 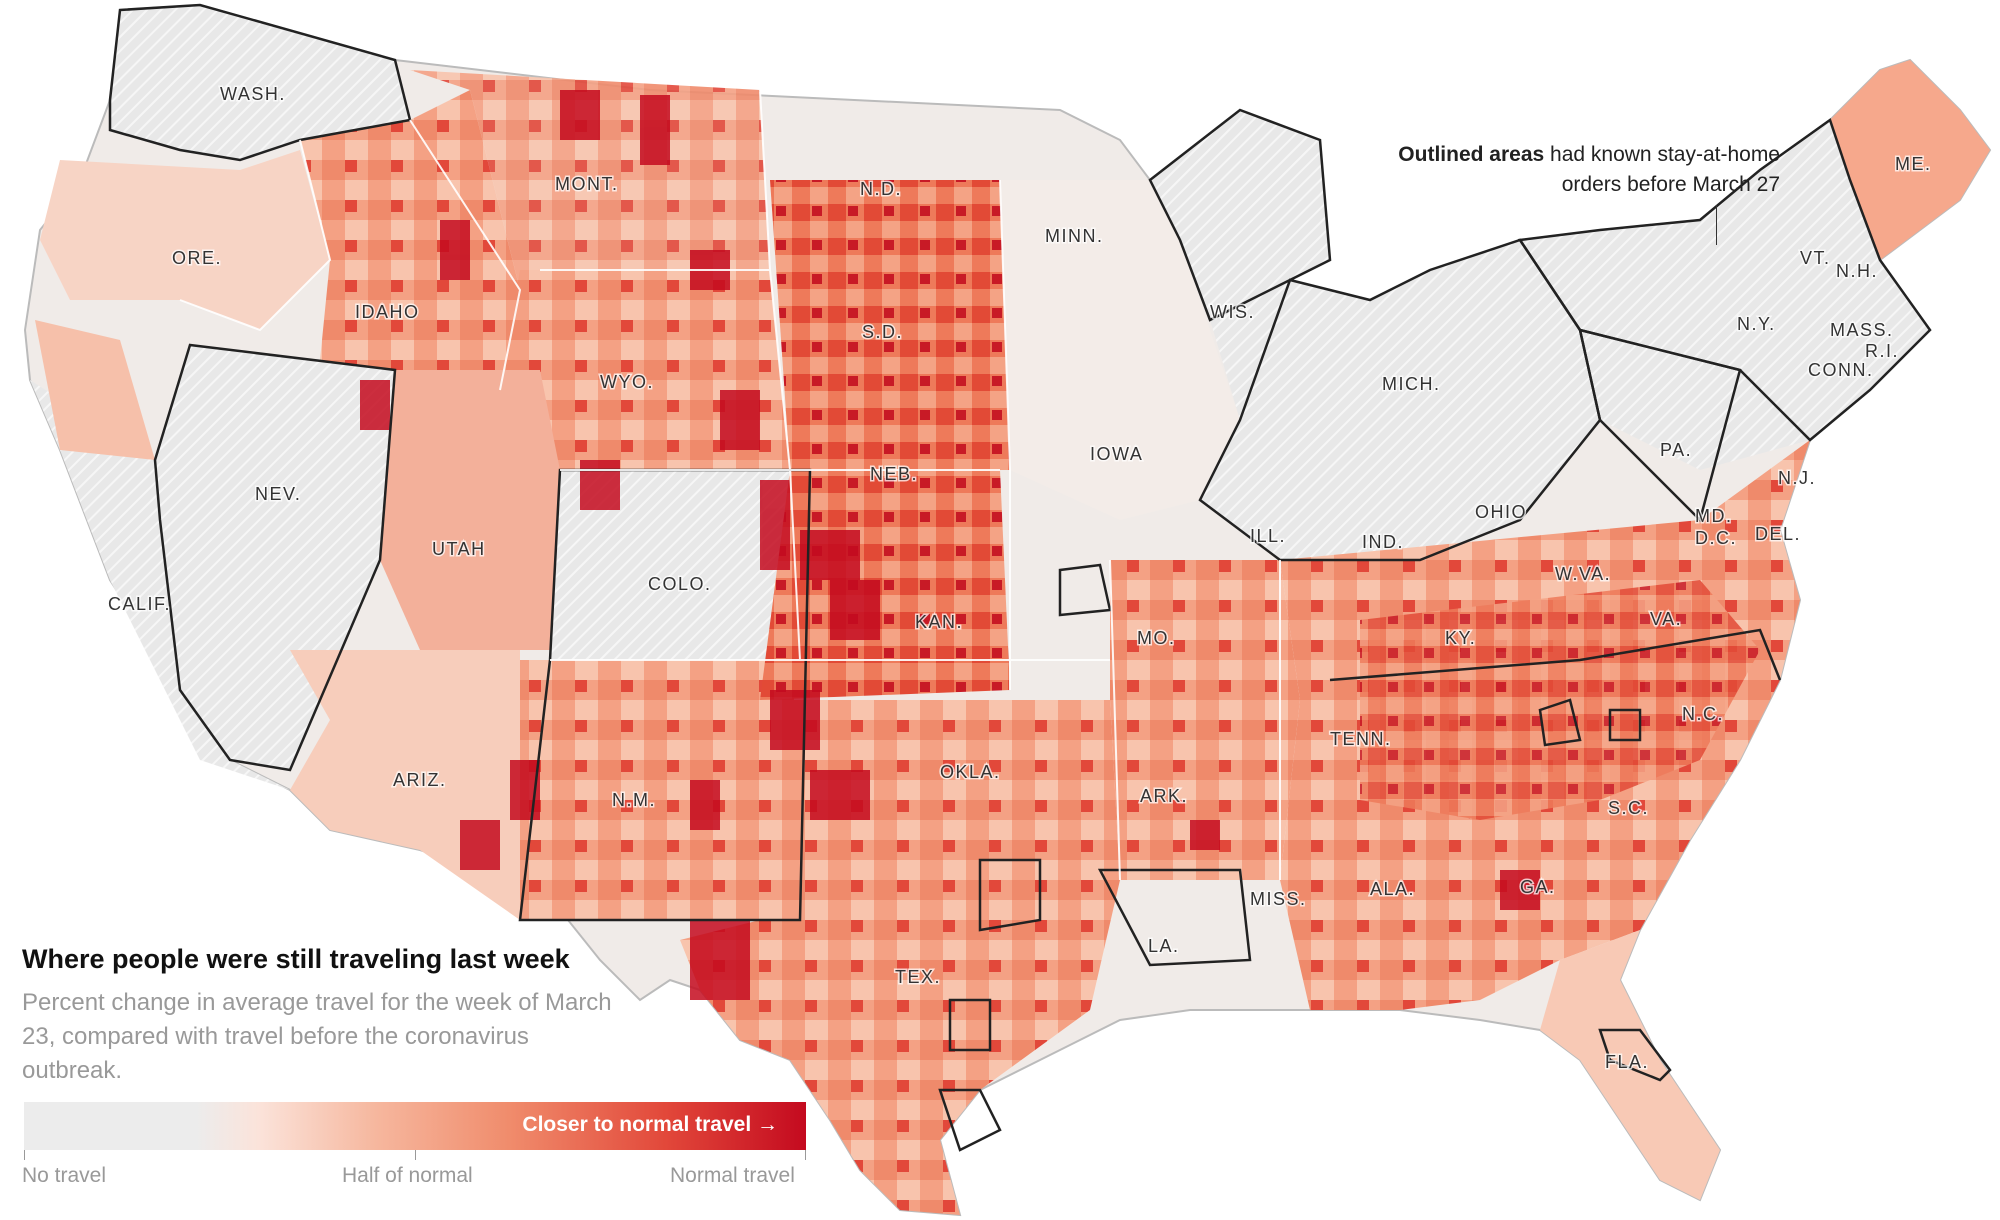 What do you see at coordinates (939, 622) in the screenshot?
I see `state-label-kan: KAN.` at bounding box center [939, 622].